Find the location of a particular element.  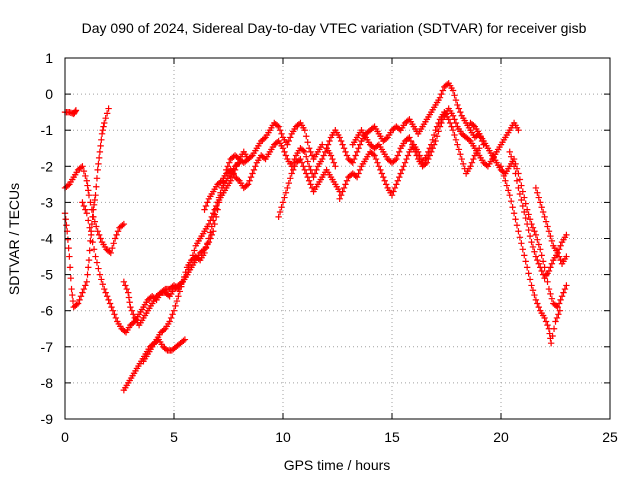

x-tick-label: 20 is located at coordinates (501, 437).